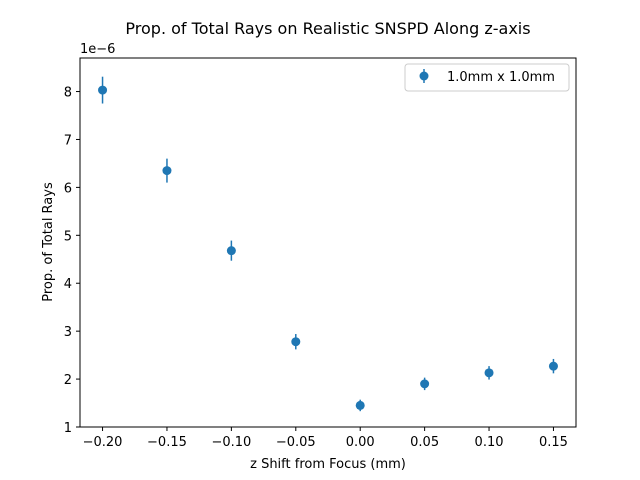 Image resolution: width=640 pixels, height=480 pixels. Describe the element at coordinates (103, 442) in the screenshot. I see `x-tick-label: −0.20` at that location.